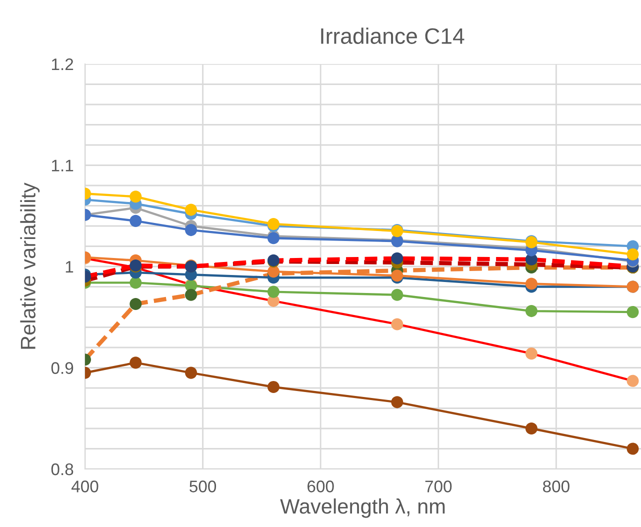  I want to click on x-tick-label: 500, so click(203, 486).